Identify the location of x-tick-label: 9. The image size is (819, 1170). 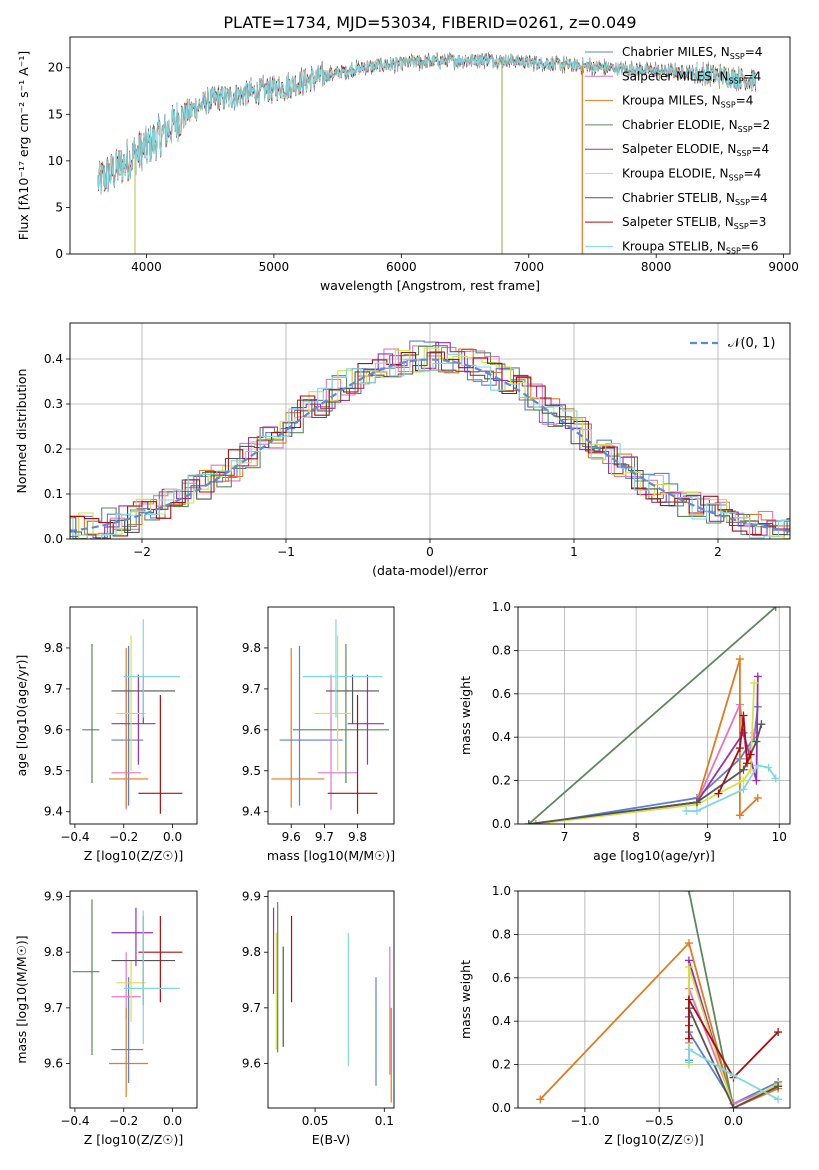
(708, 837).